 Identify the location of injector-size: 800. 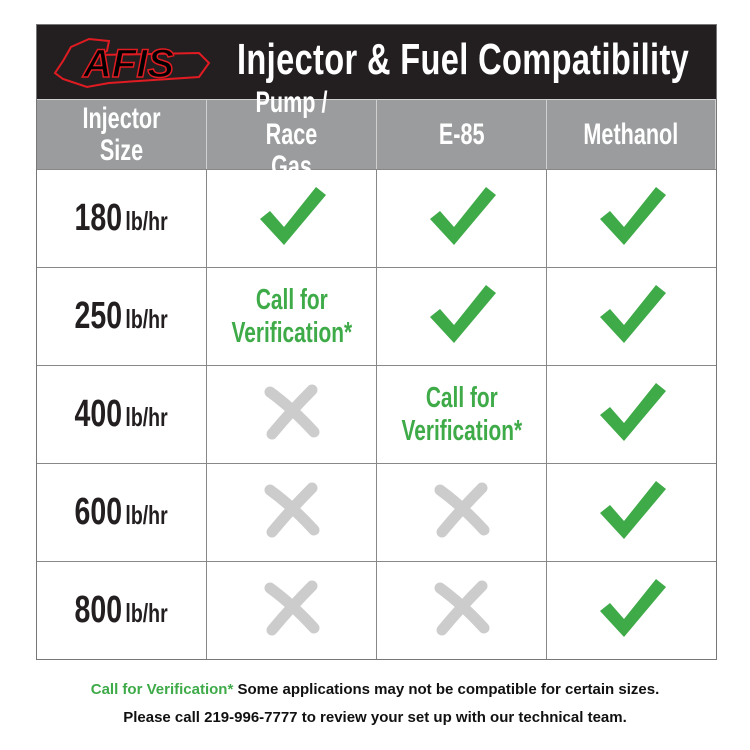
(98, 610).